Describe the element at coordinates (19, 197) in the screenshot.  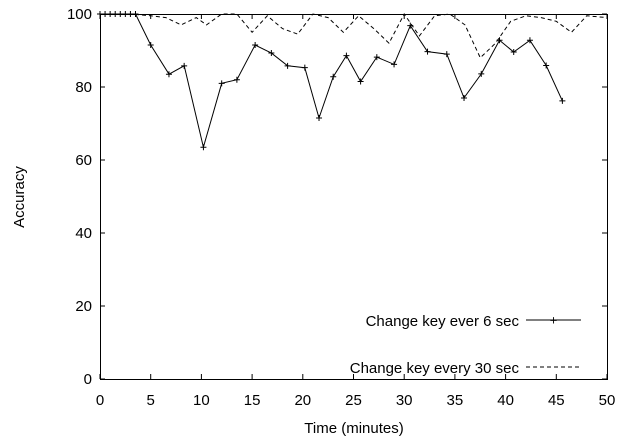
I see `y-axis-label: Accuracy` at that location.